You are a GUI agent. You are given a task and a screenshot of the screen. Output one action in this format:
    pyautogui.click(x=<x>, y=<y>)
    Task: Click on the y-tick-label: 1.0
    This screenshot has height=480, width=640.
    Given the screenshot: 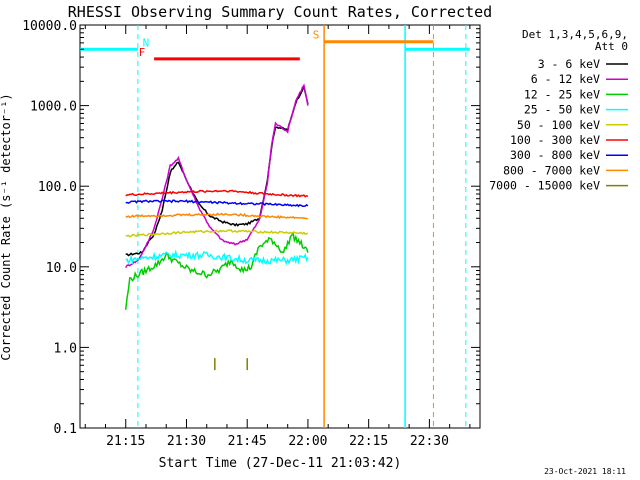 What is the action you would take?
    pyautogui.click(x=65, y=348)
    